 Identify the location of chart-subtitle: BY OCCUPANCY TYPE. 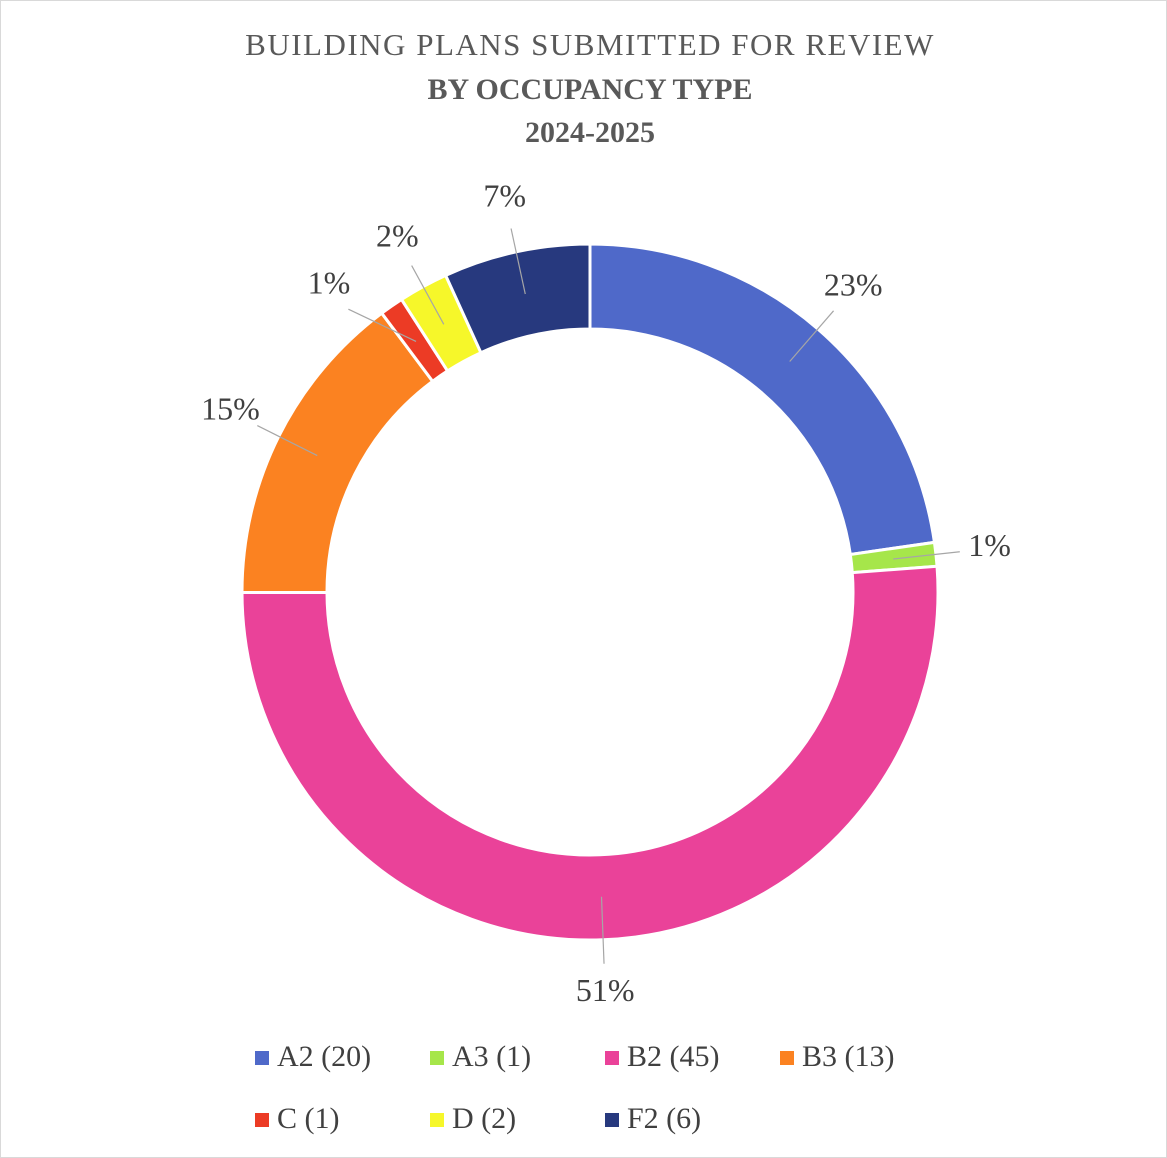
(589, 89).